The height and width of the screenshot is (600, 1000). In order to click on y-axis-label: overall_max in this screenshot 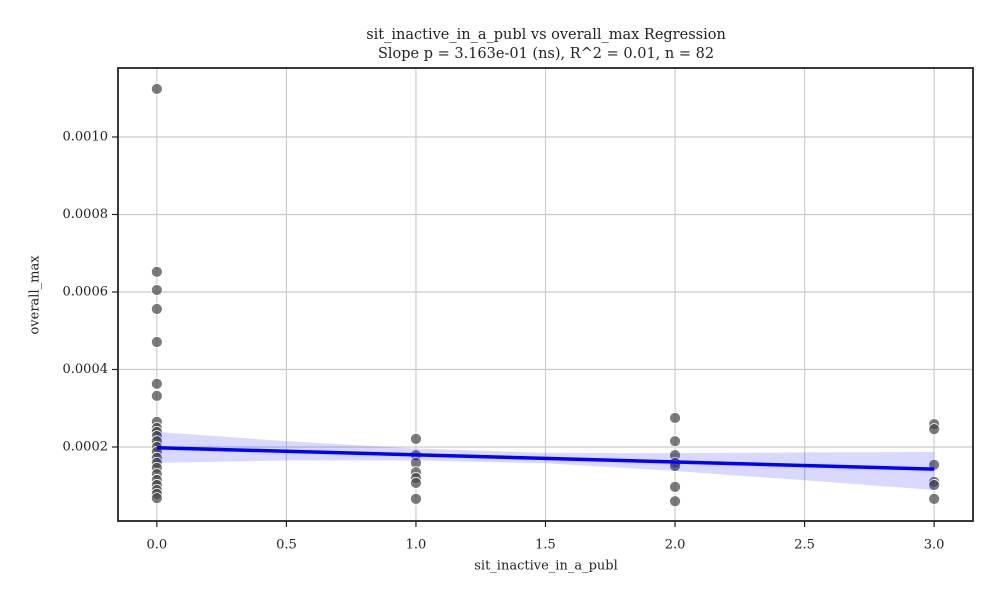, I will do `click(35, 295)`.